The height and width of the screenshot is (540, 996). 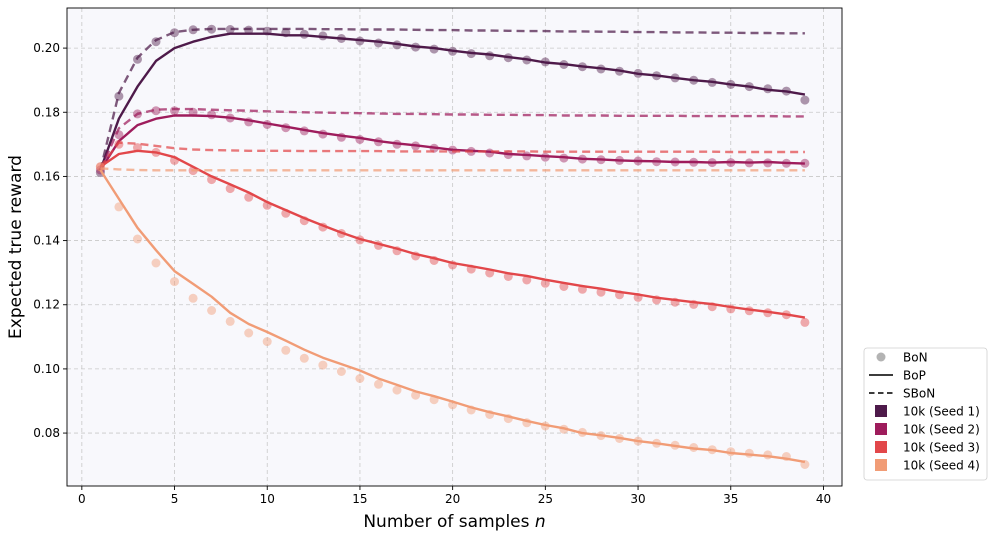 I want to click on legend-seed4-label: 10k (Seed 4), so click(x=941, y=466).